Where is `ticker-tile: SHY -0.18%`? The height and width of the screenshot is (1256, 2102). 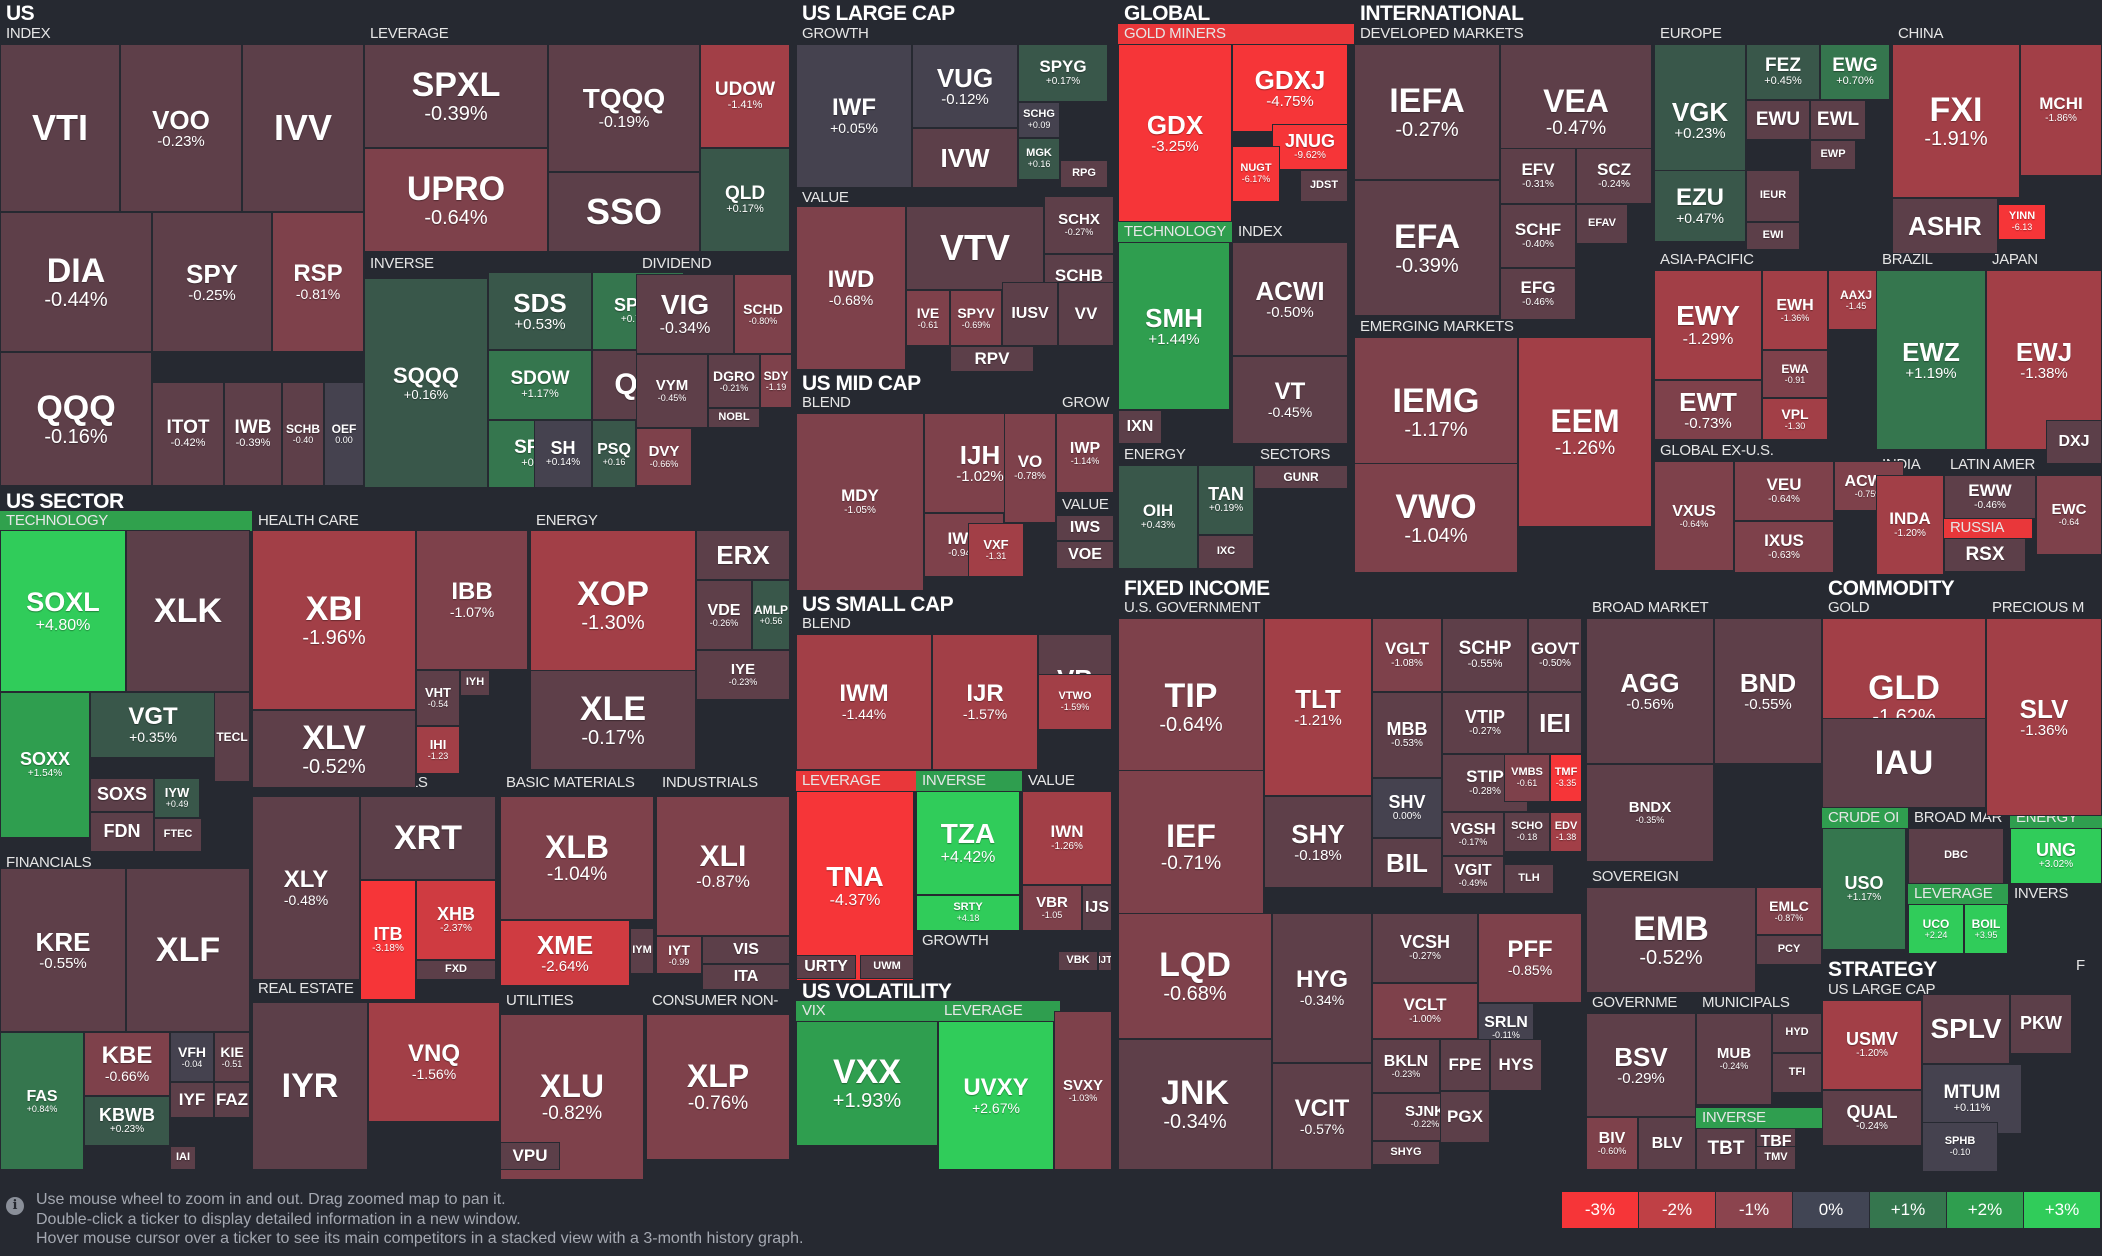
ticker-tile: SHY -0.18% is located at coordinates (1318, 842).